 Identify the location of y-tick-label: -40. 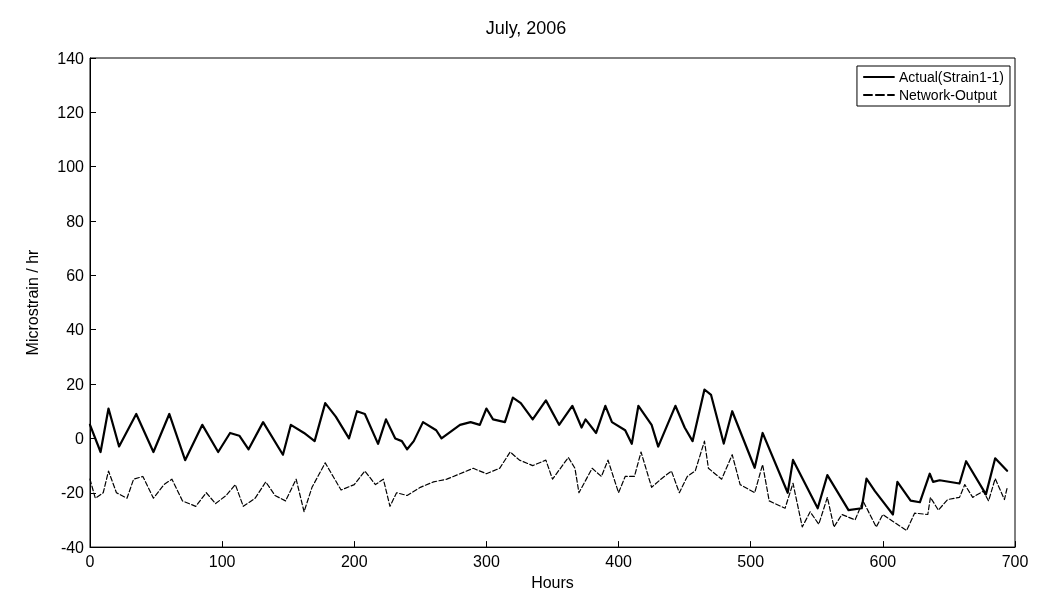
(72, 547).